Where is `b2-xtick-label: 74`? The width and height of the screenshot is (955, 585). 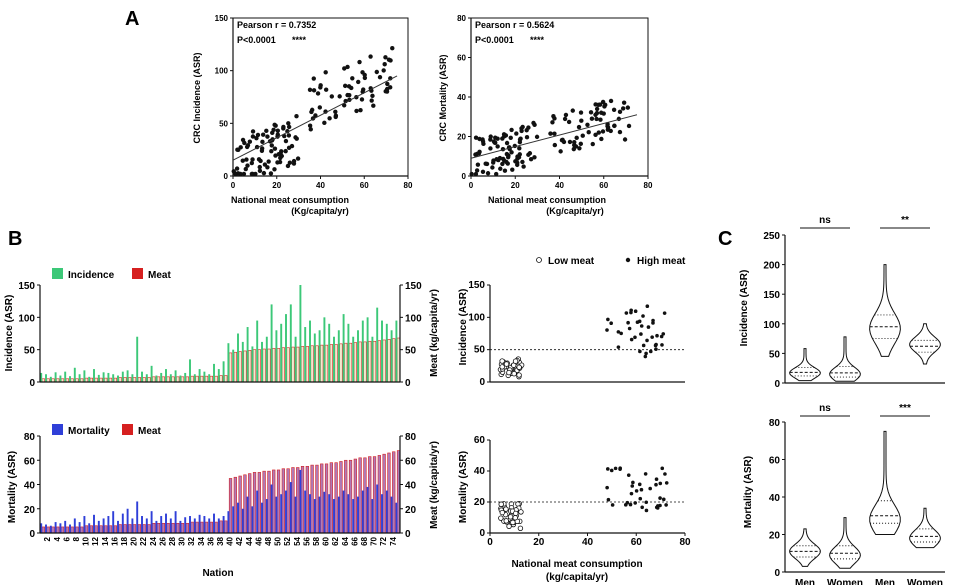
b2-xtick-label: 74 is located at coordinates (393, 540).